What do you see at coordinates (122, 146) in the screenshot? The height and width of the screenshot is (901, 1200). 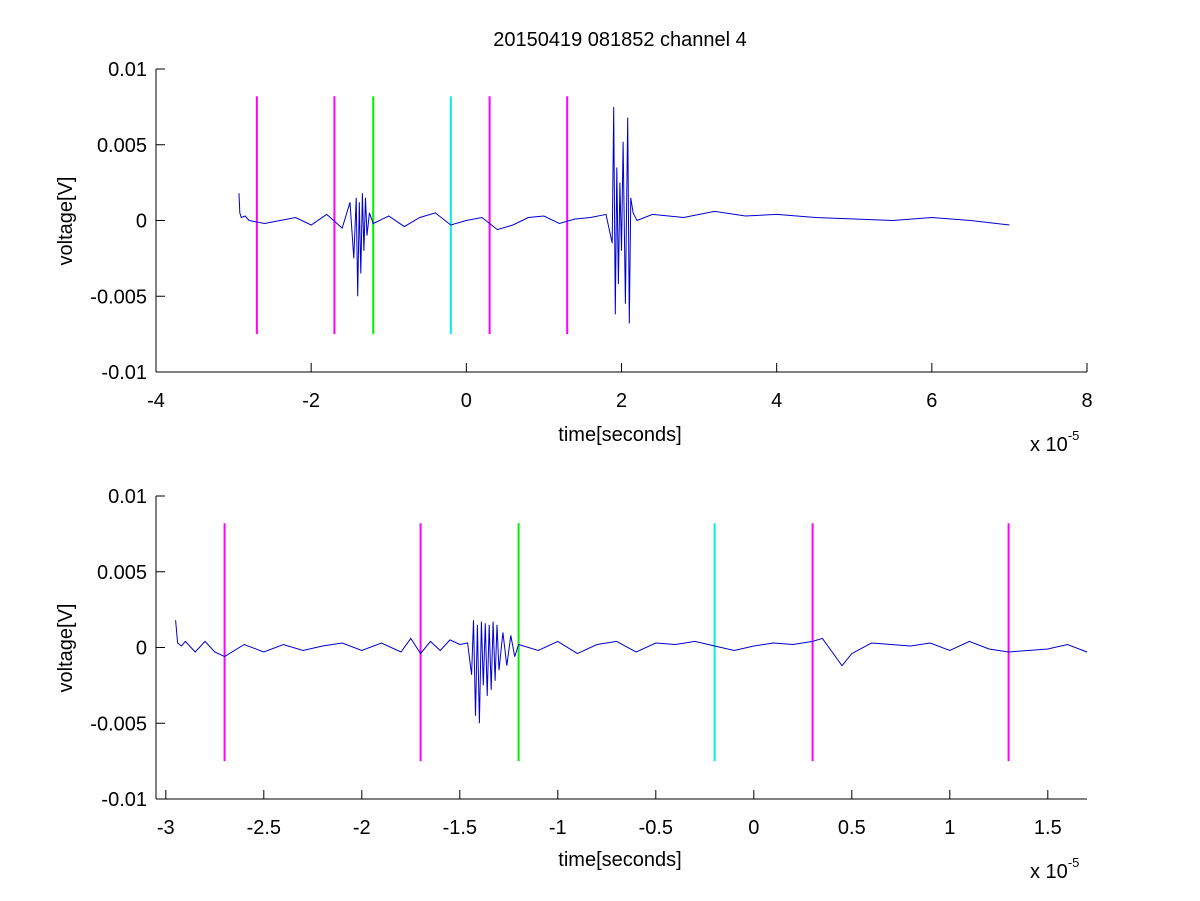 I see `top-plot-y-tick-label: 0.005` at bounding box center [122, 146].